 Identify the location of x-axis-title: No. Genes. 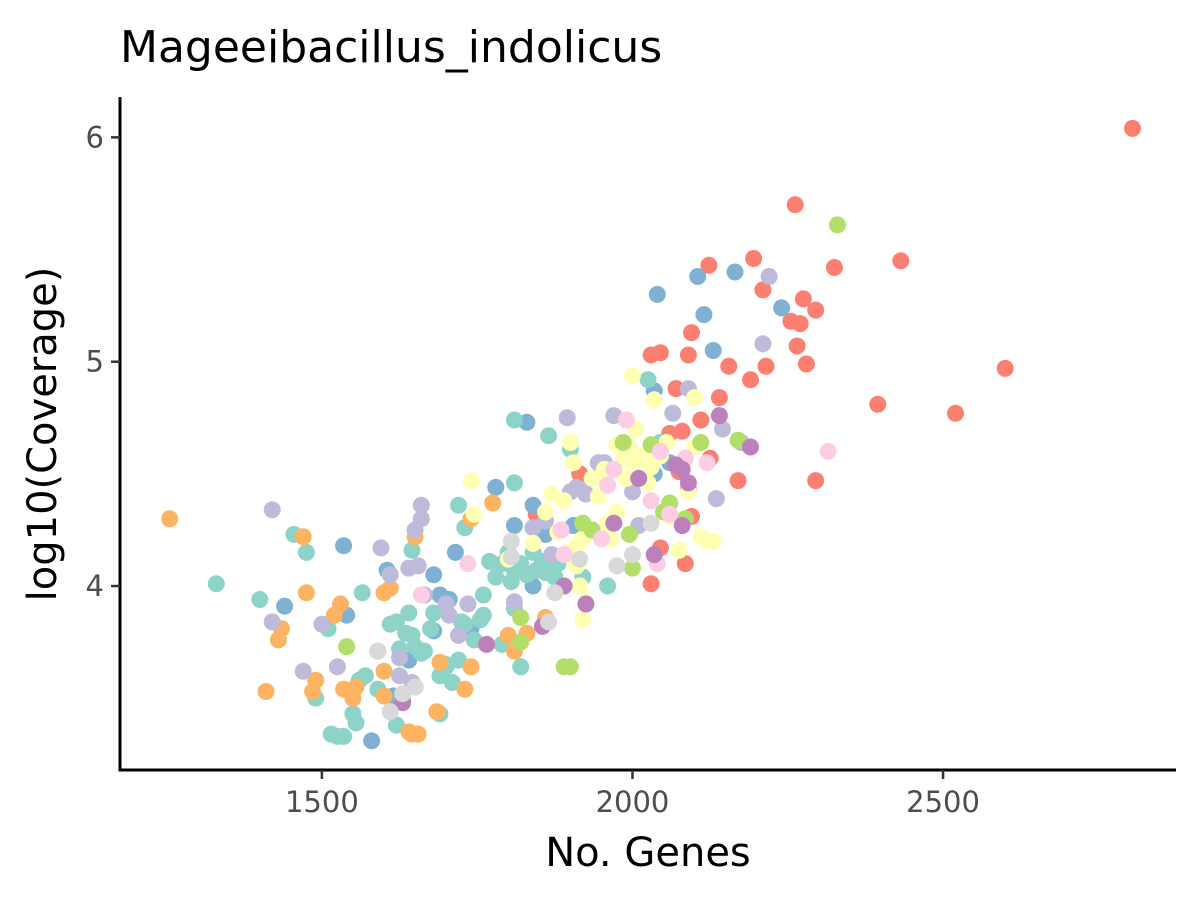
(648, 853).